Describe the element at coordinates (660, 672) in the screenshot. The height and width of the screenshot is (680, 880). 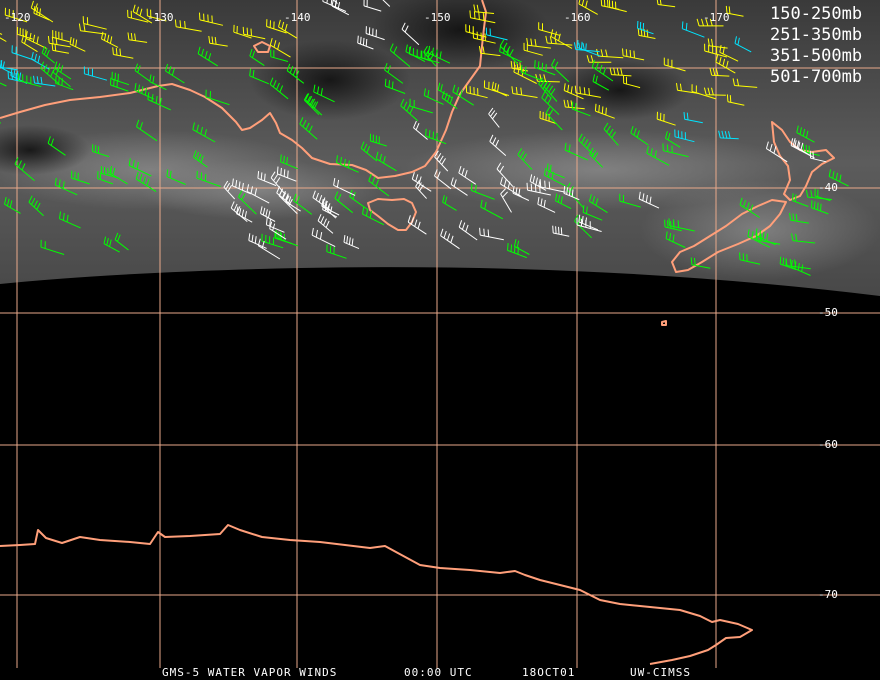
I see `data-source: UW-CIMSS` at that location.